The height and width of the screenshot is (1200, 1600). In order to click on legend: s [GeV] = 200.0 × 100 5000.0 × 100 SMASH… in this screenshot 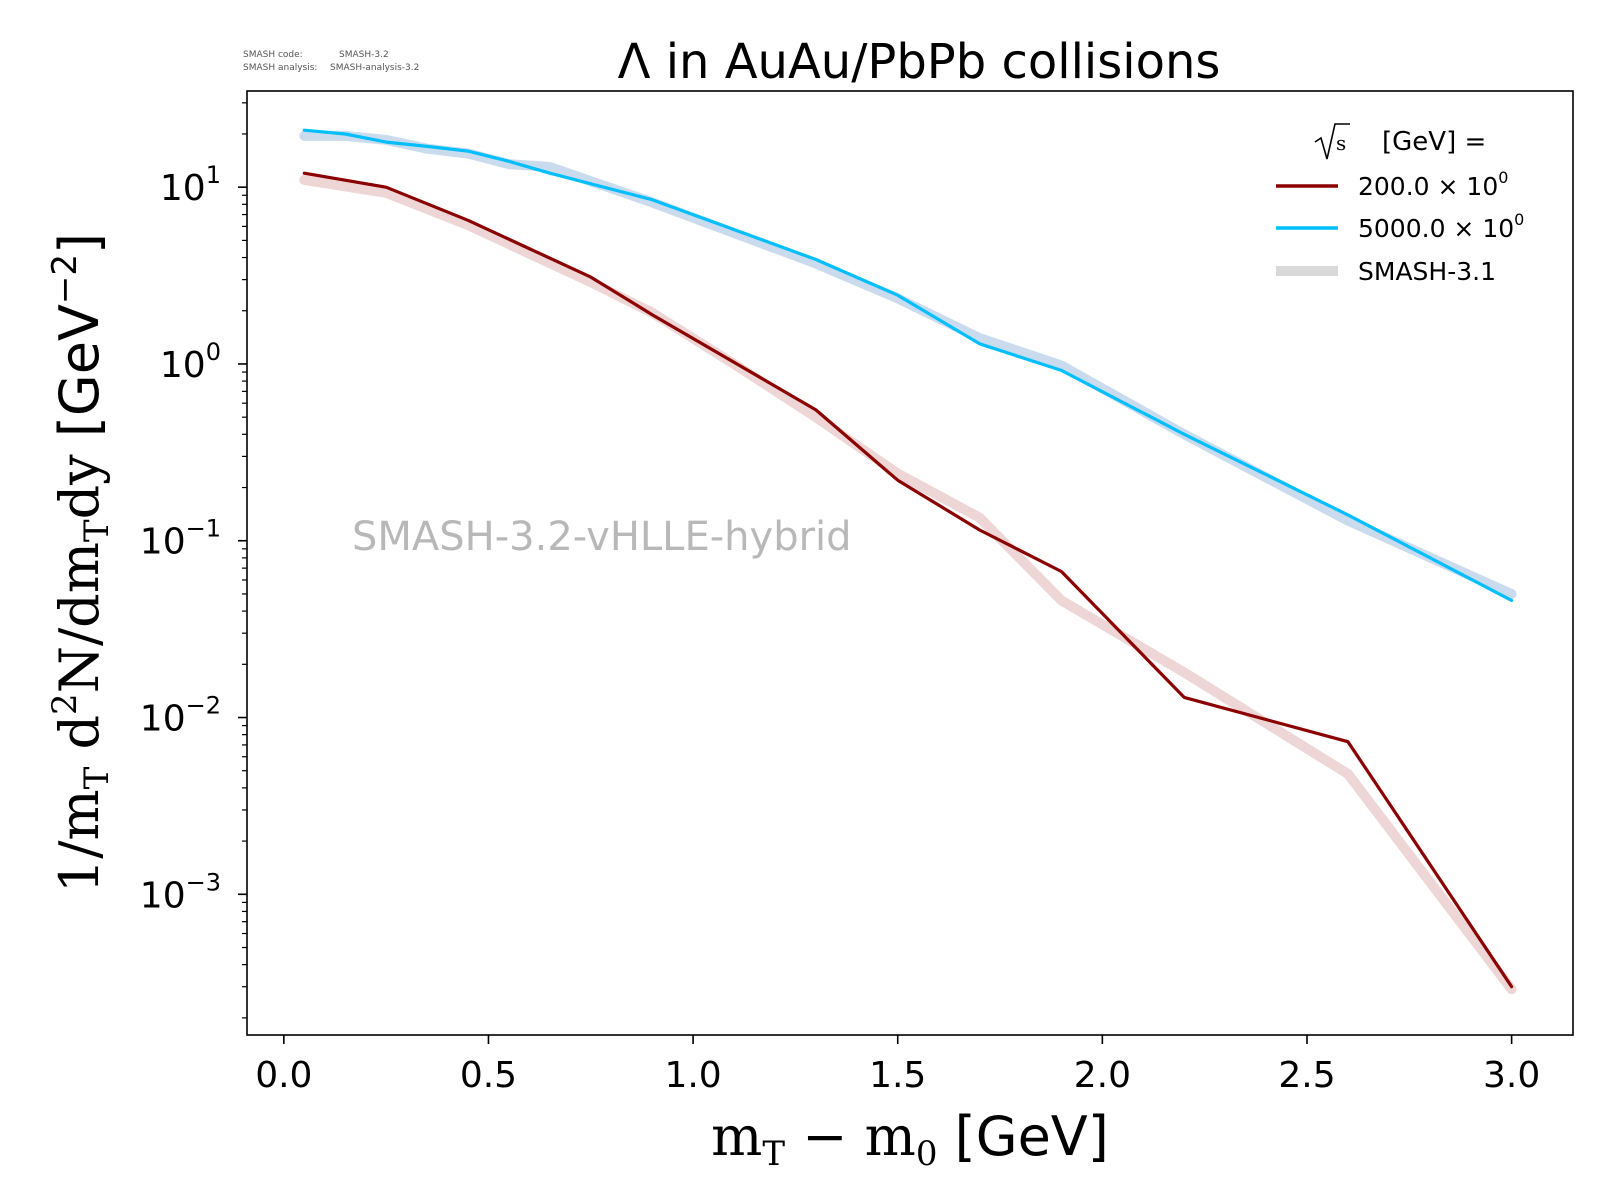, I will do `click(1400, 204)`.